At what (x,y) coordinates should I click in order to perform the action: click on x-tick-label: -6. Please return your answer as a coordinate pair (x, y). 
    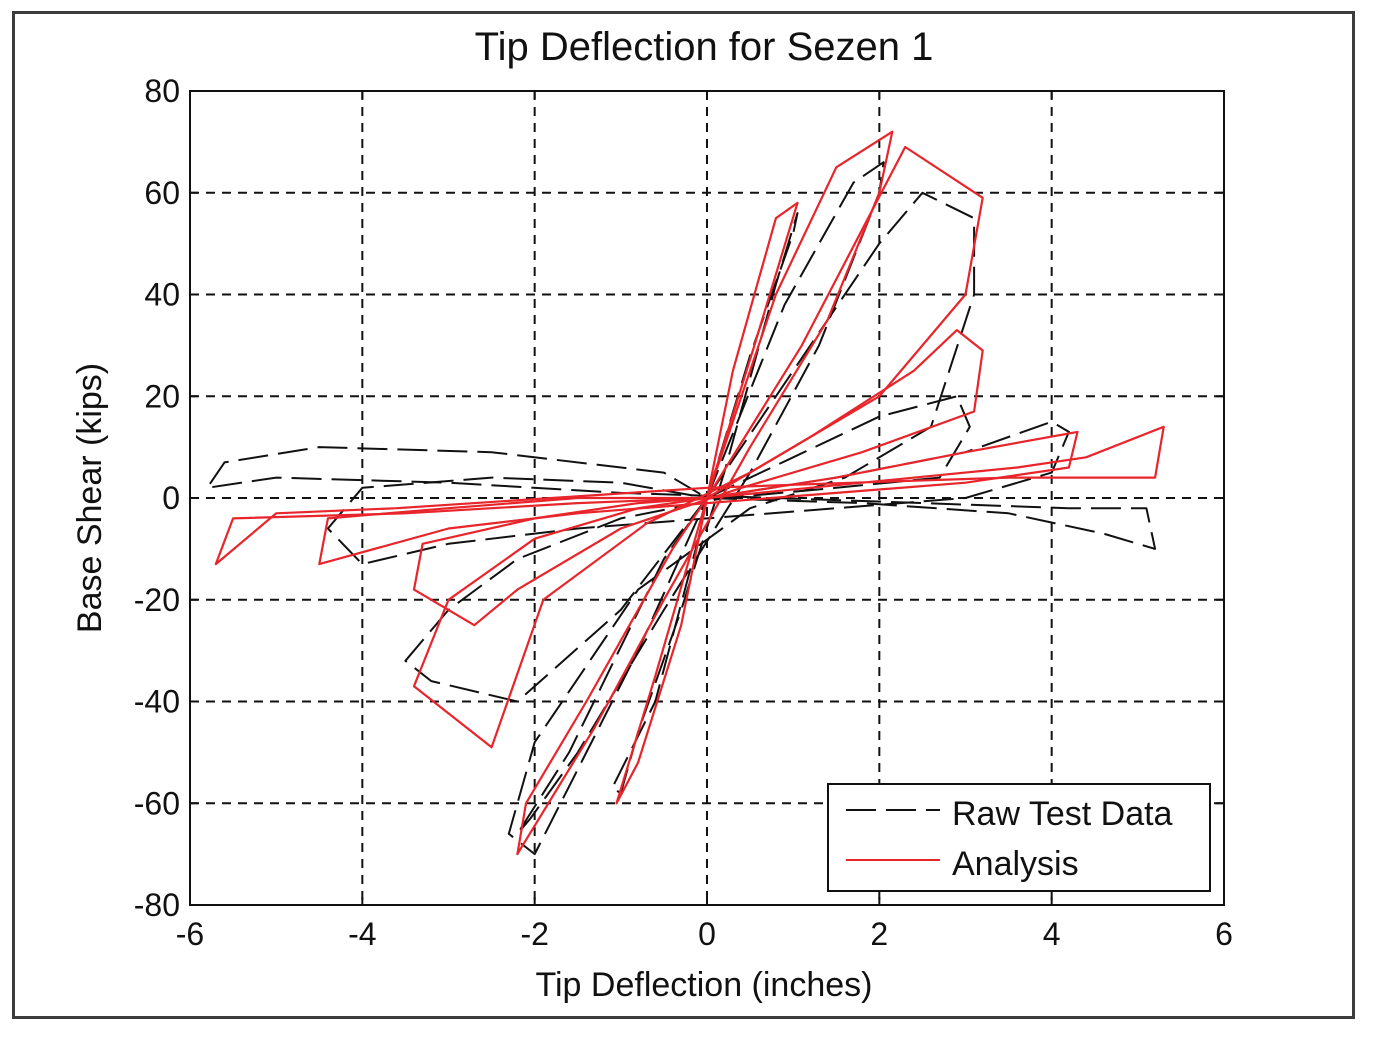
    Looking at the image, I should click on (190, 934).